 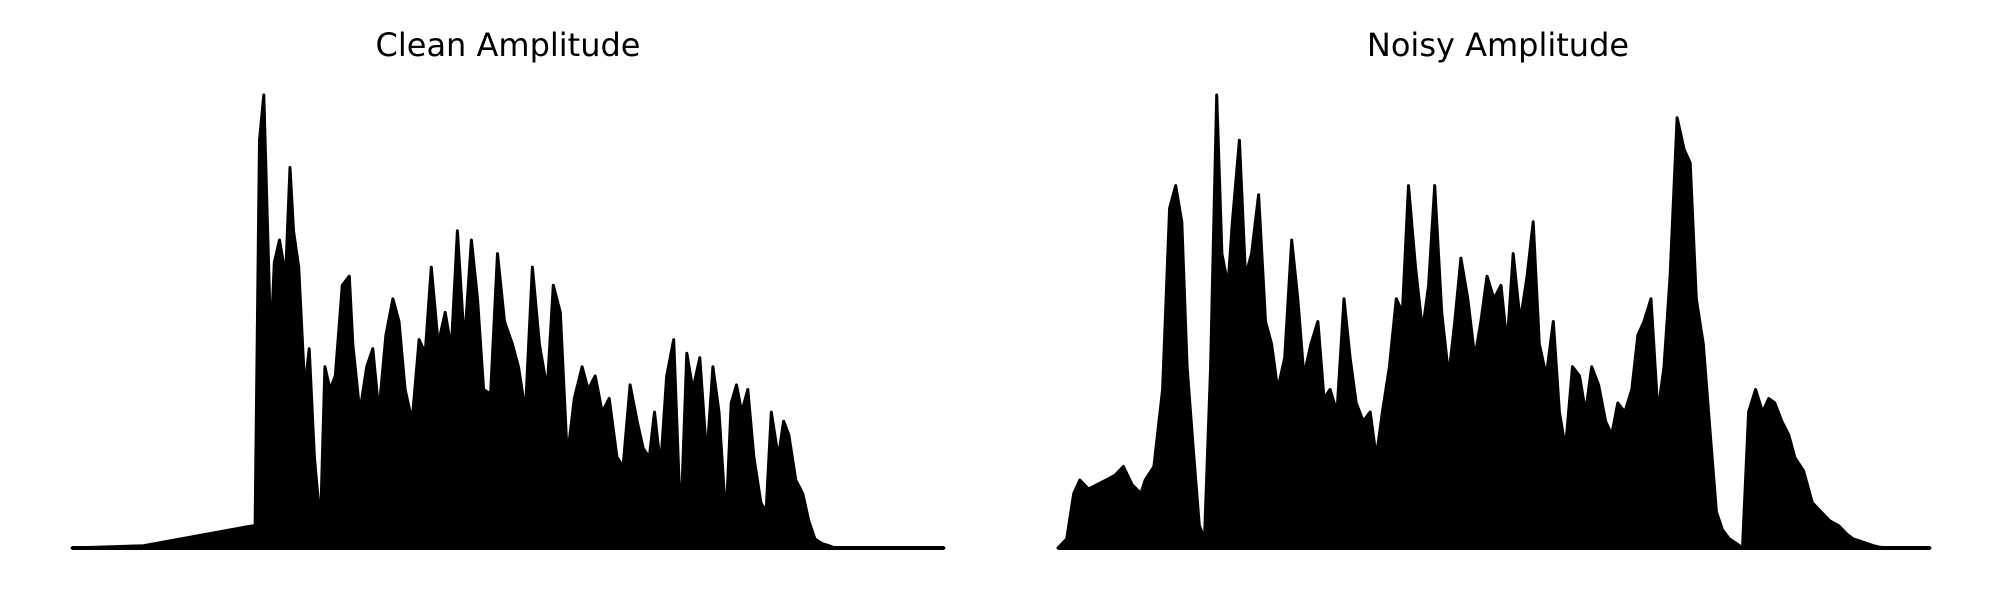 What do you see at coordinates (508, 45) in the screenshot?
I see `chart-title: Clean Amplitude` at bounding box center [508, 45].